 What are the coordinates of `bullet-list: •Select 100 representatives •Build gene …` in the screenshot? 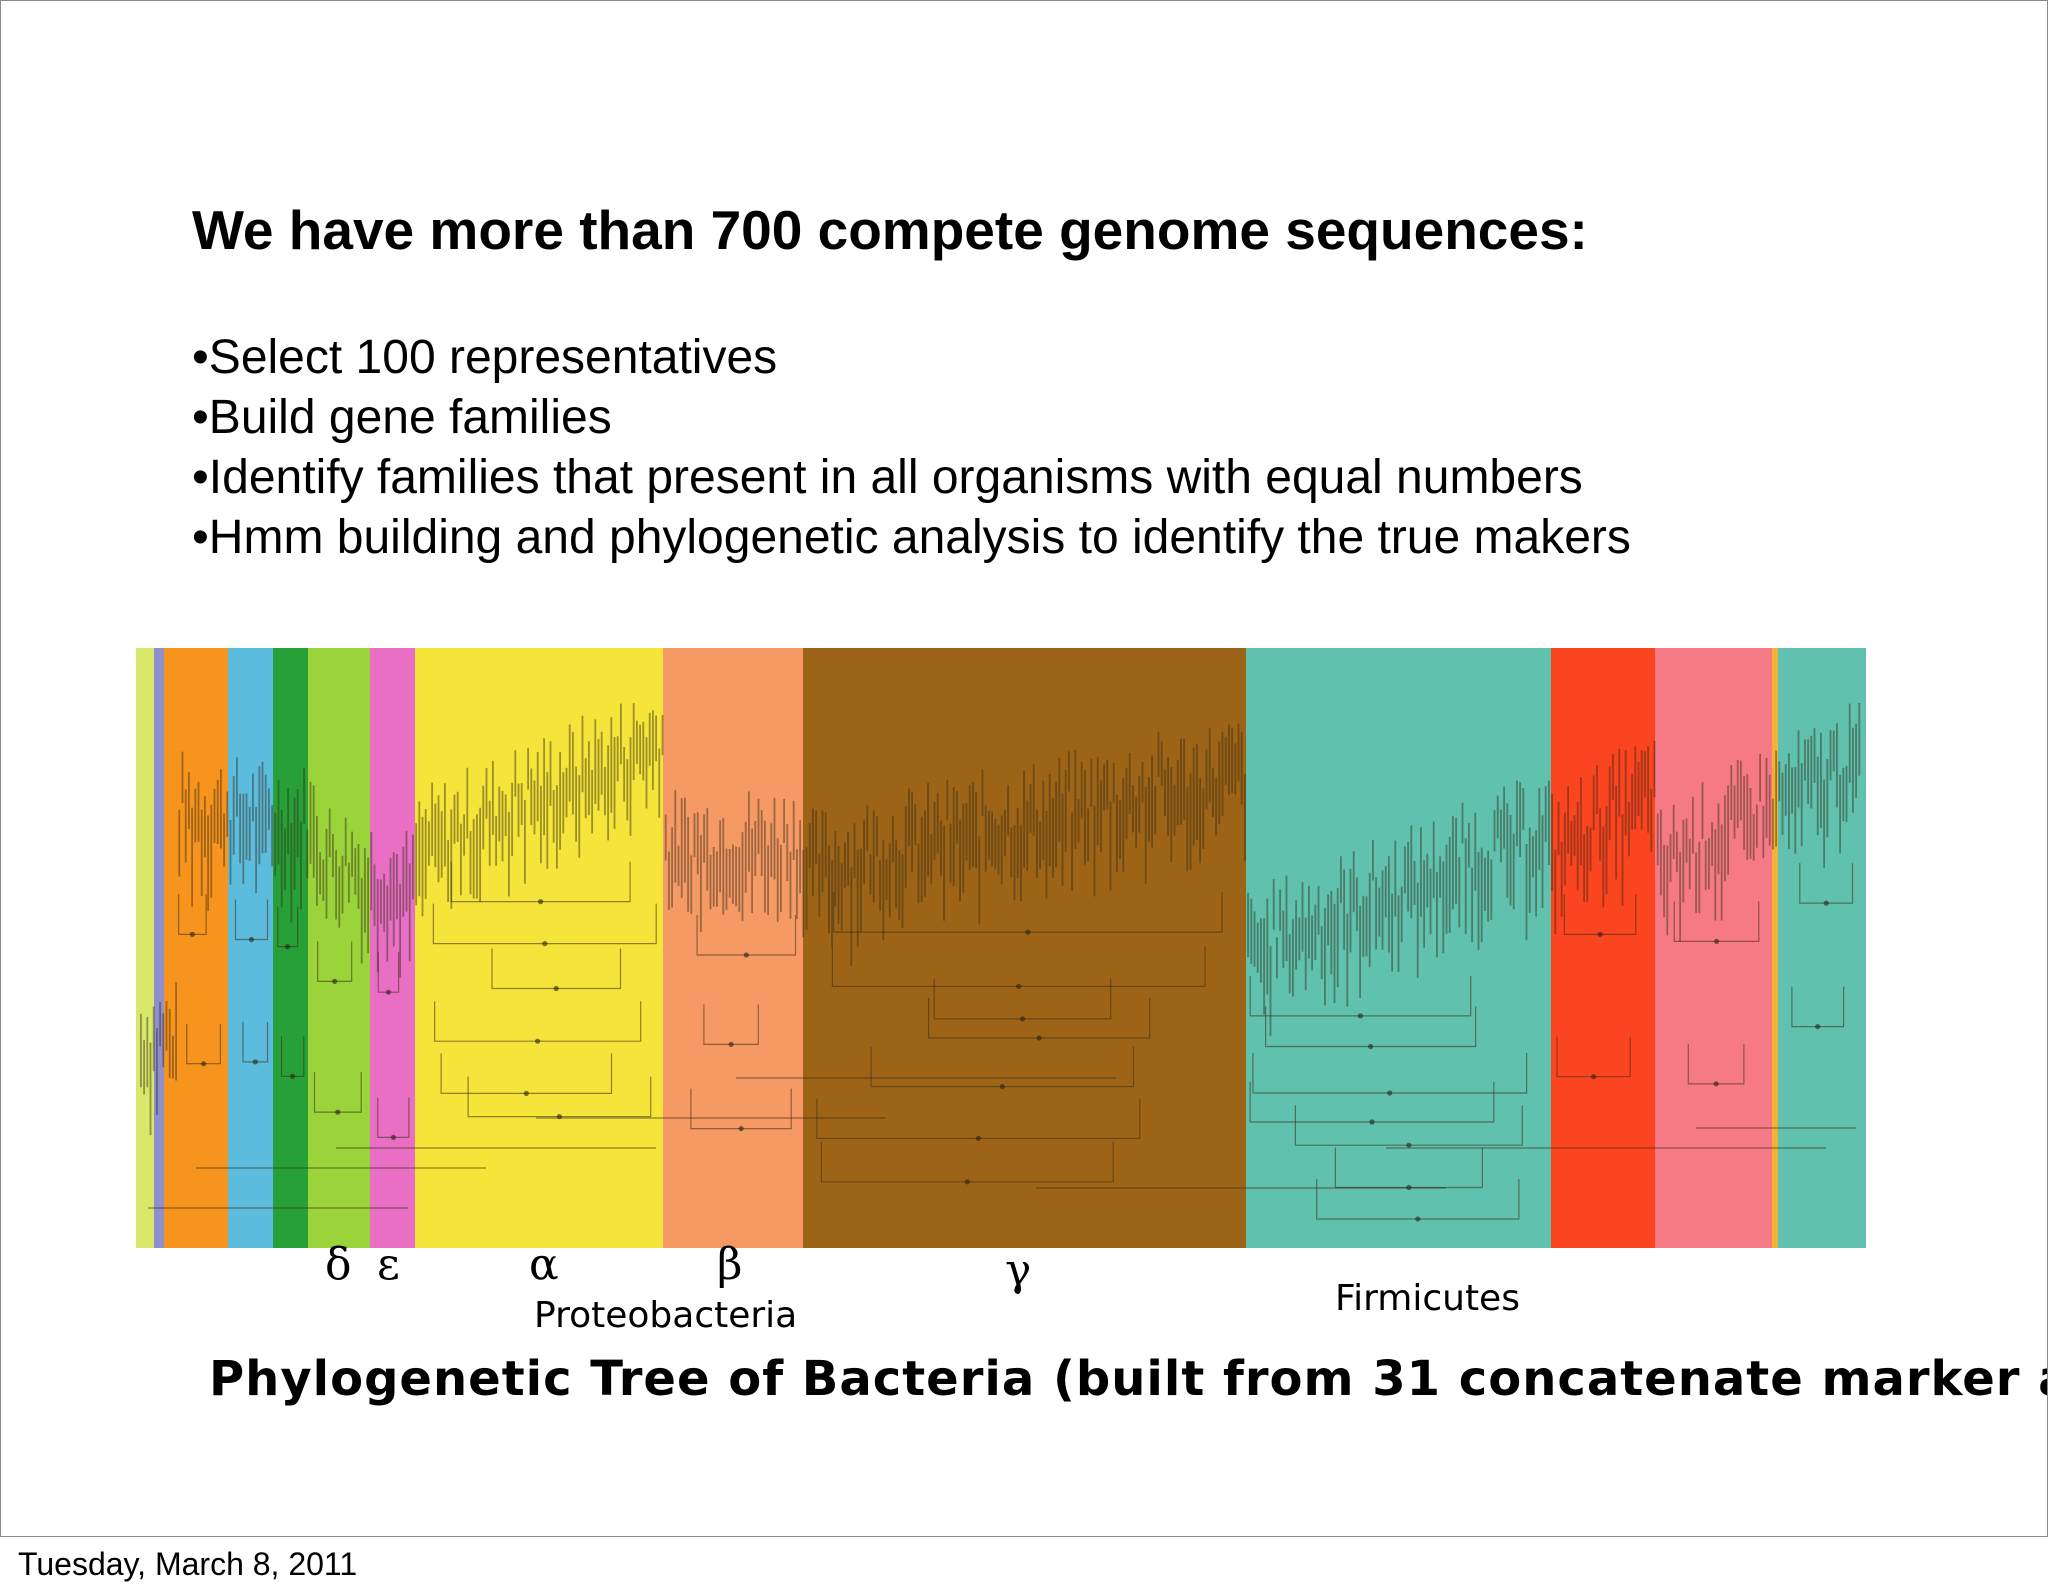 It's located at (911, 448).